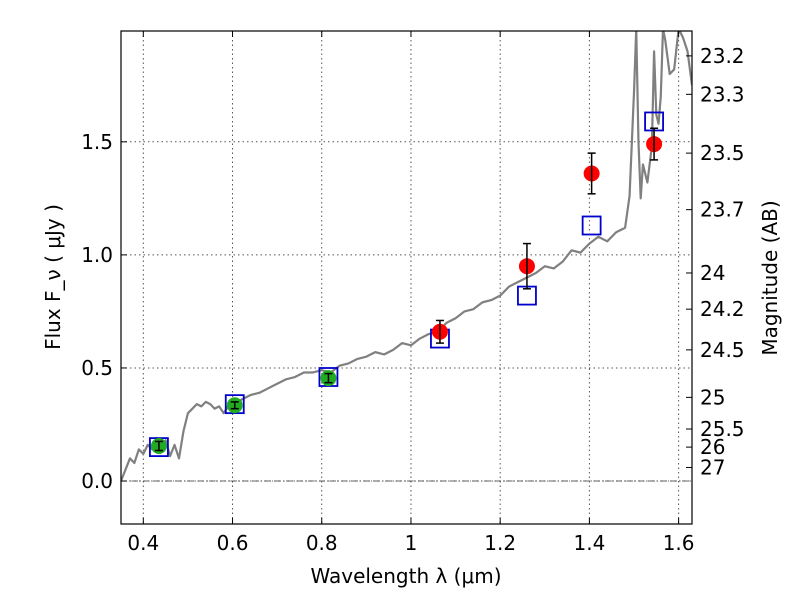 This screenshot has width=800, height=600. Describe the element at coordinates (104, 311) in the screenshot. I see `y-axis-ticks: 0.0 0.5 1.0 1.5` at that location.